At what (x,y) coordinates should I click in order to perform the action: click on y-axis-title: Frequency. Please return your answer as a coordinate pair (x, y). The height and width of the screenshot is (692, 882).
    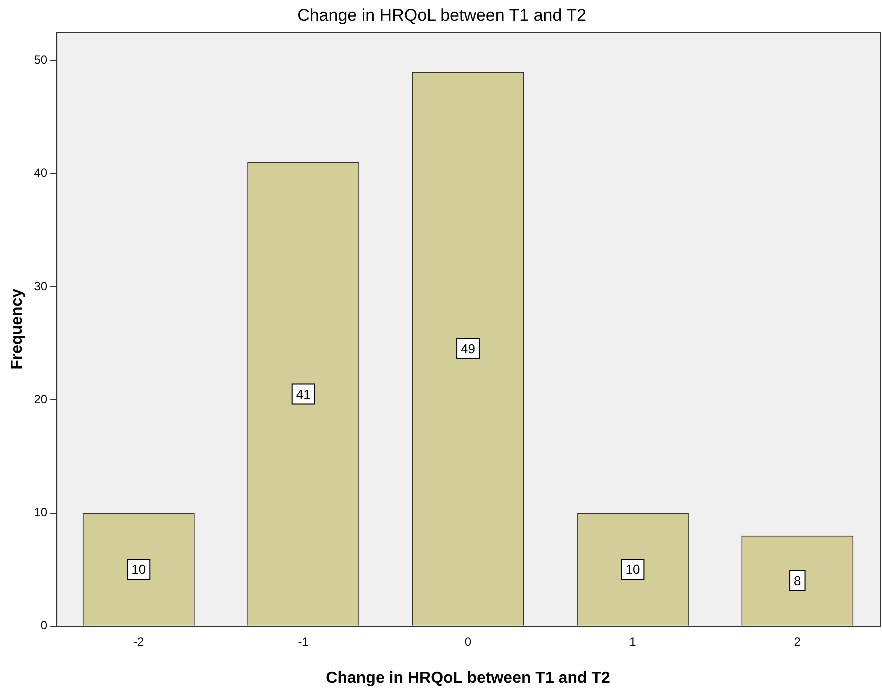
    Looking at the image, I should click on (17, 329).